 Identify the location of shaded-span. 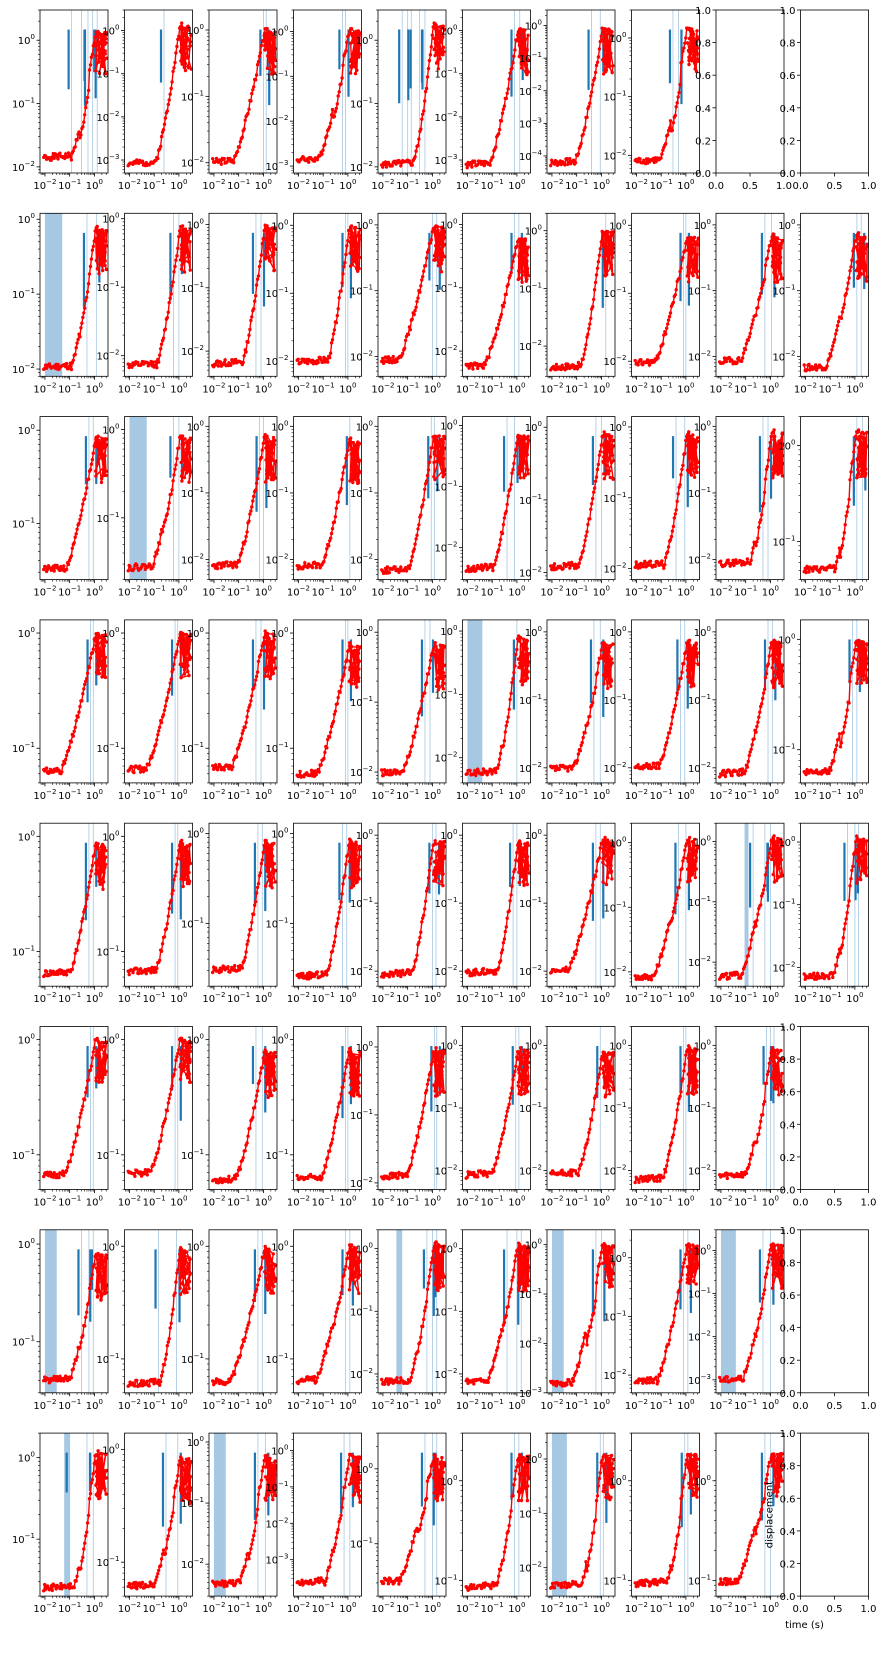
(138, 498).